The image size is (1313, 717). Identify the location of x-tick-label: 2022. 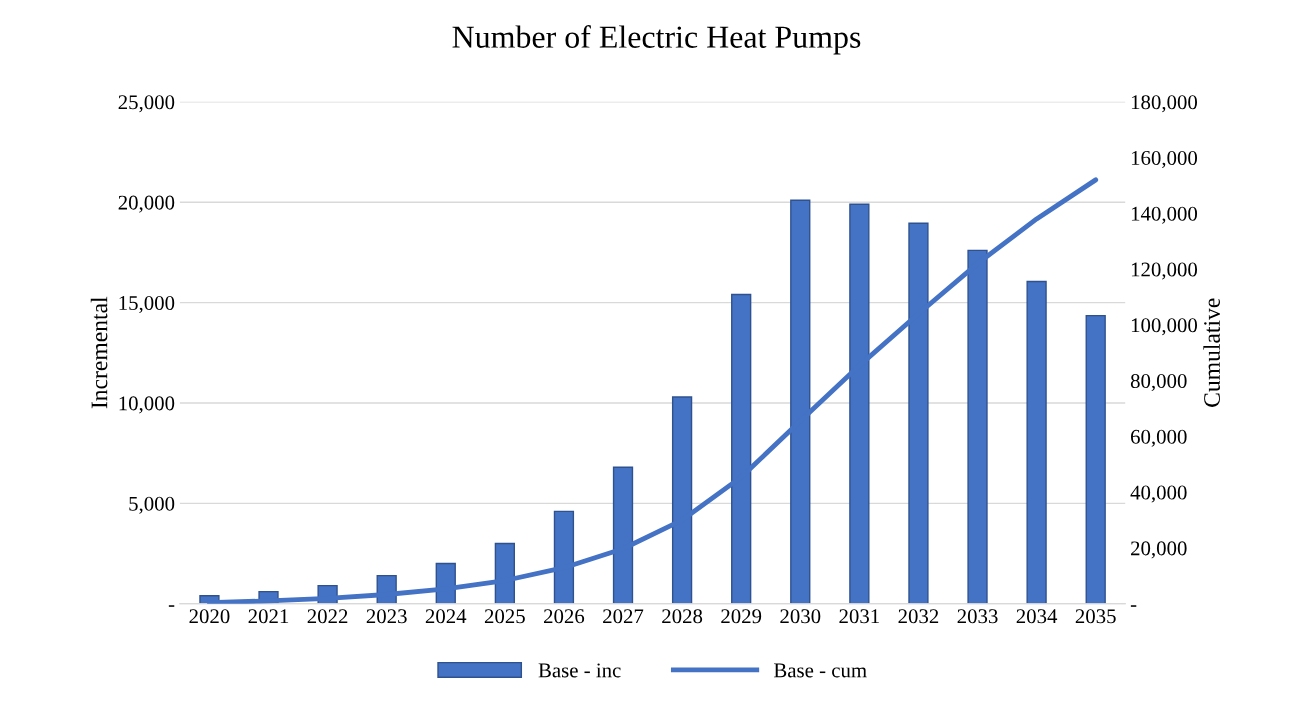
(327, 616).